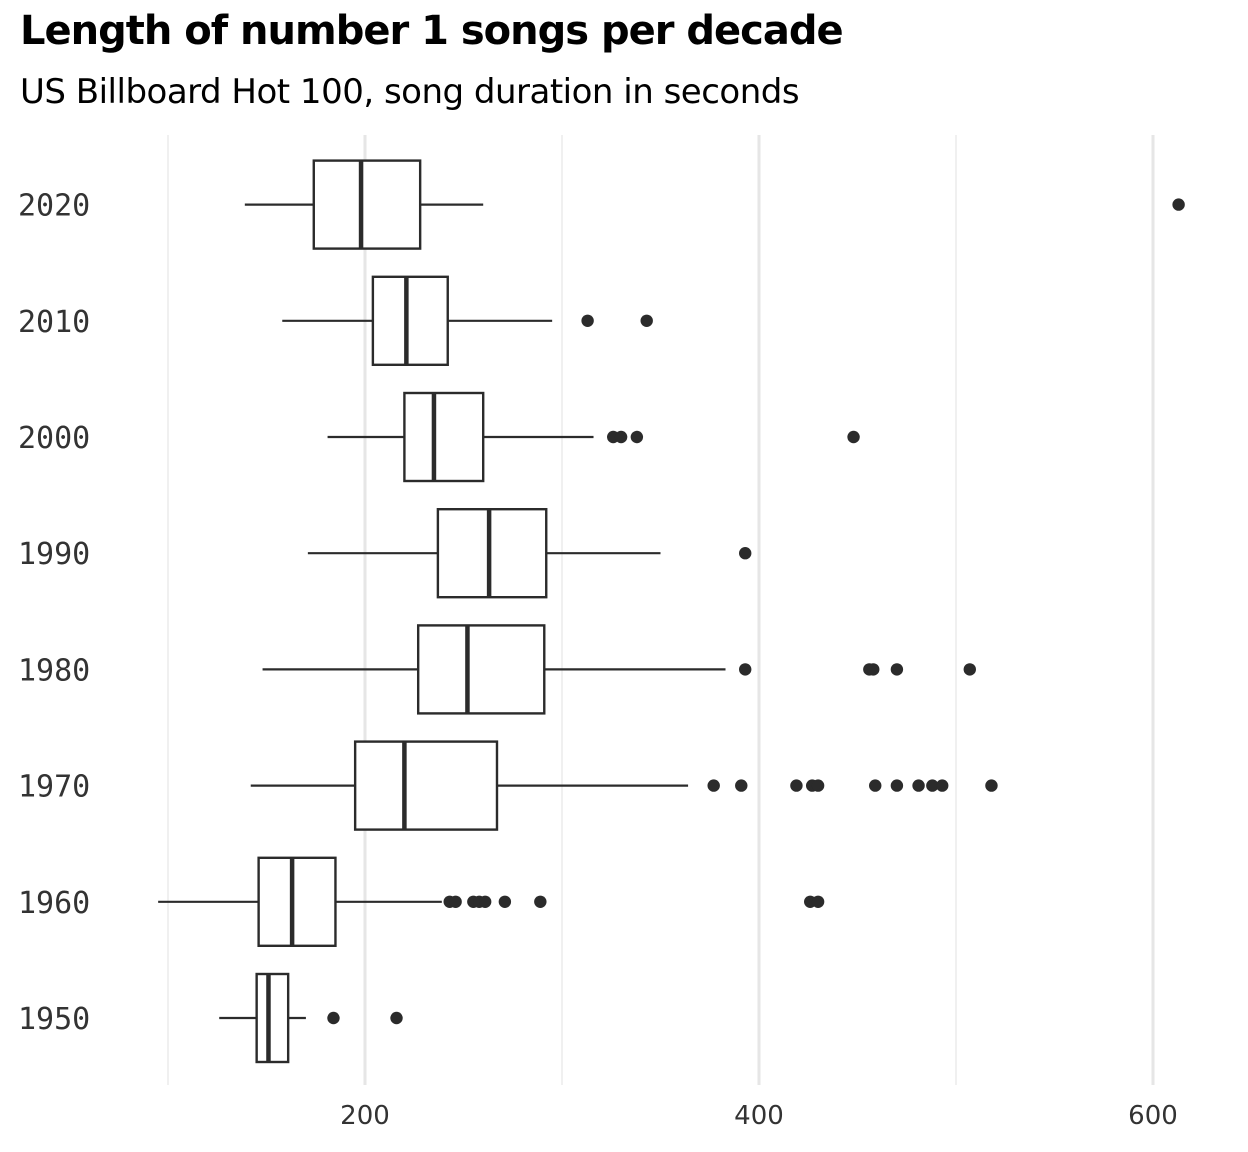 This screenshot has height=1152, width=1248. Describe the element at coordinates (54, 1019) in the screenshot. I see `y-tick-label: 1950` at that location.